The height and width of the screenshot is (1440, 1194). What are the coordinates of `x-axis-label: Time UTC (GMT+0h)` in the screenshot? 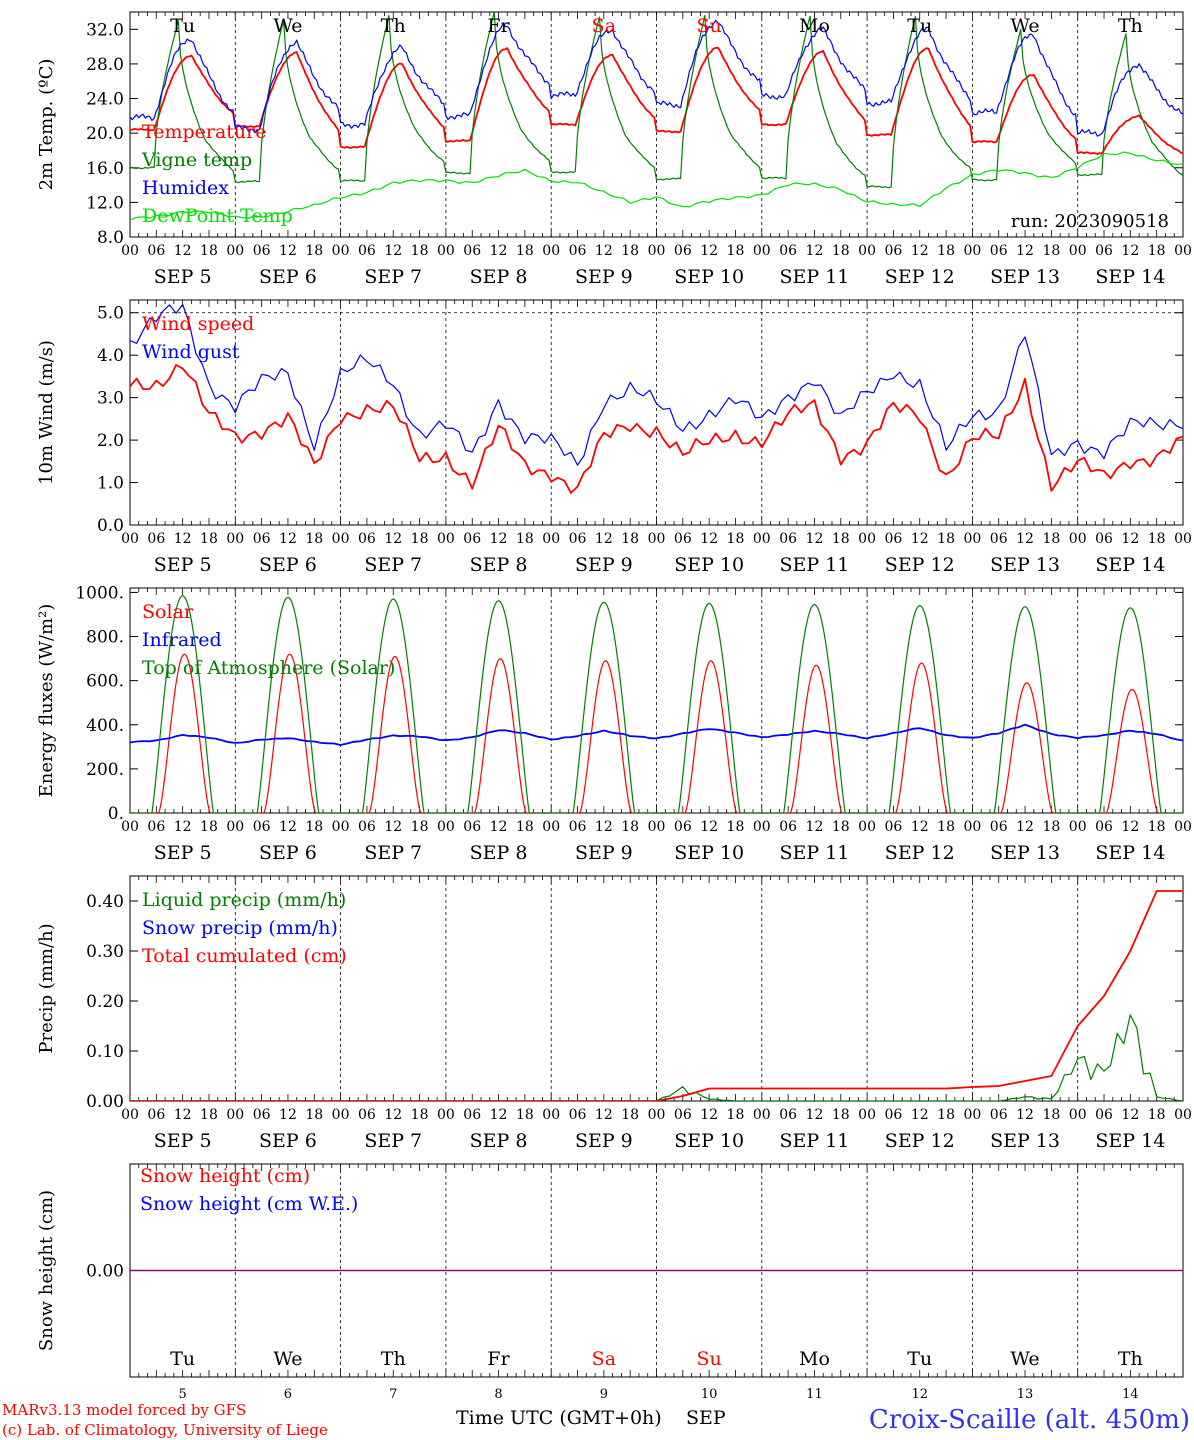 It's located at (559, 1418).